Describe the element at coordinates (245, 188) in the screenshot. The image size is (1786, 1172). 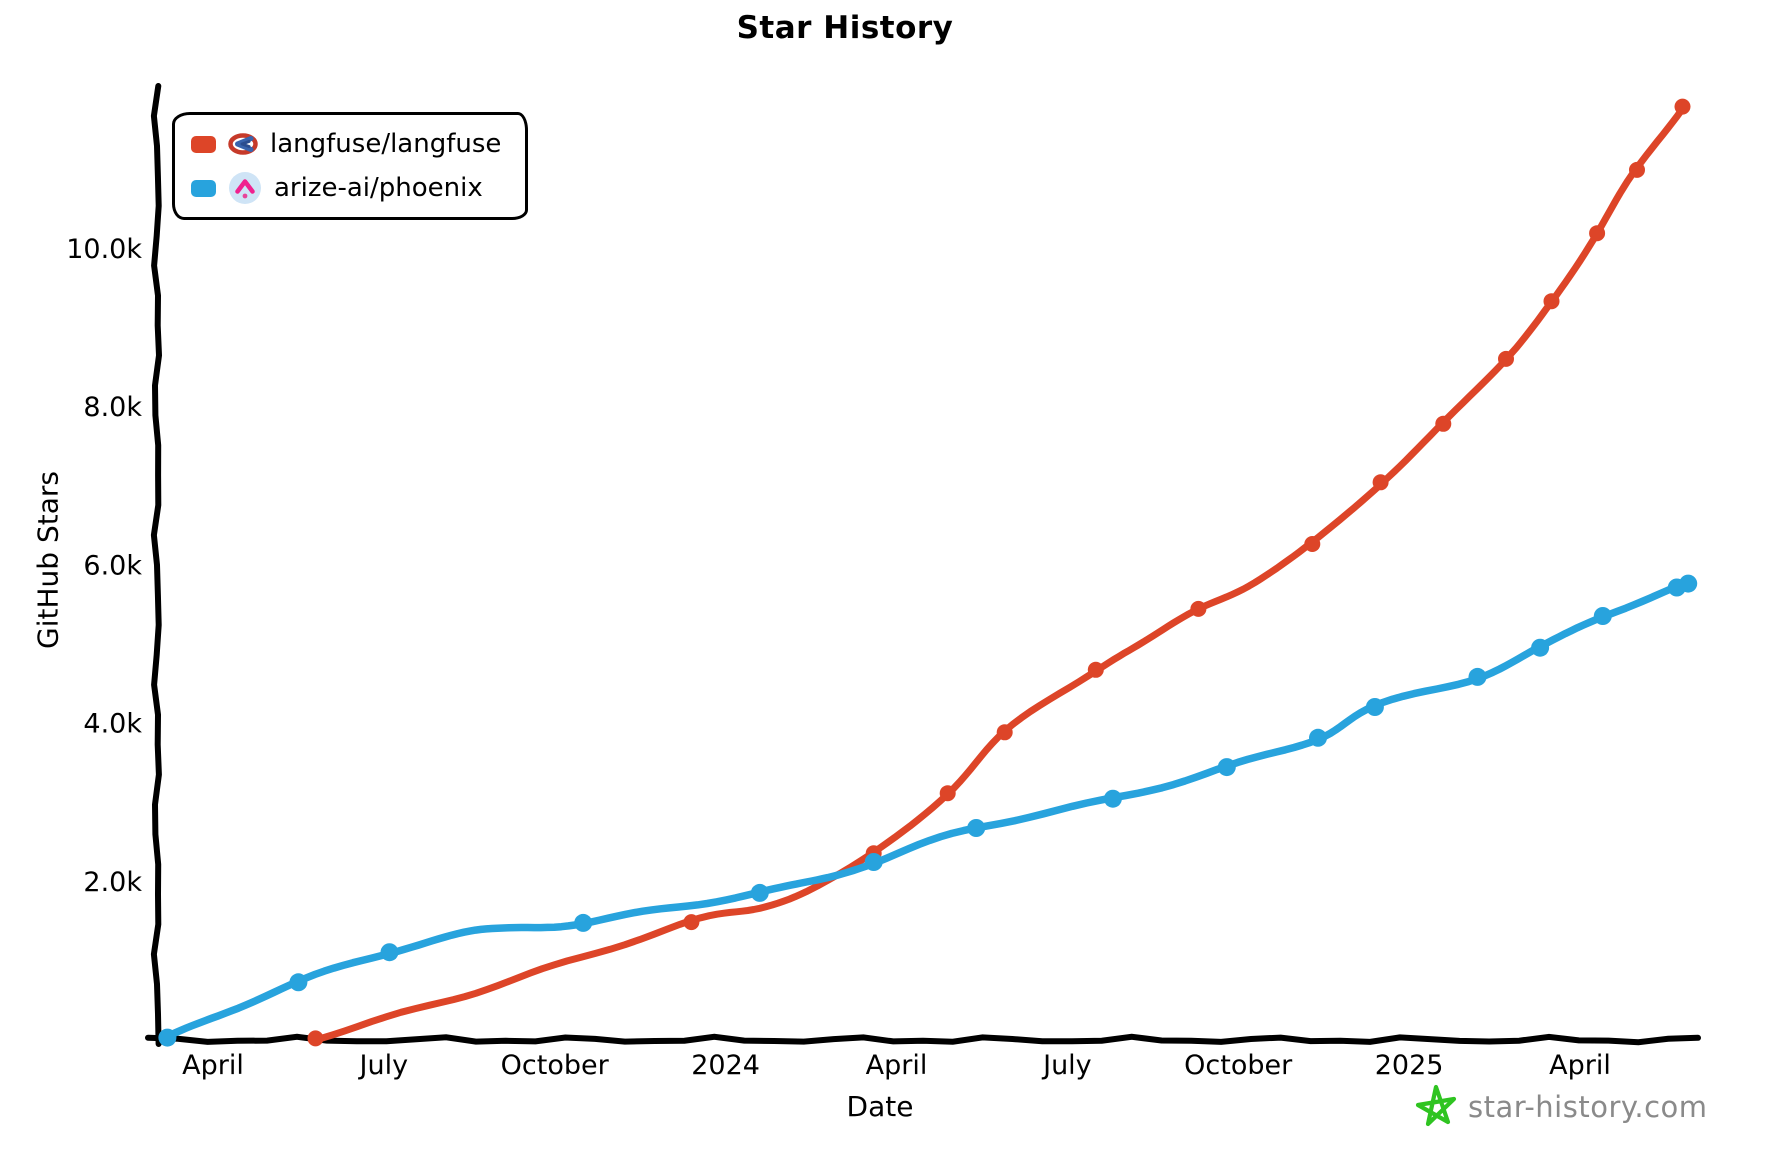
I see `phoenix-logo-icon` at that location.